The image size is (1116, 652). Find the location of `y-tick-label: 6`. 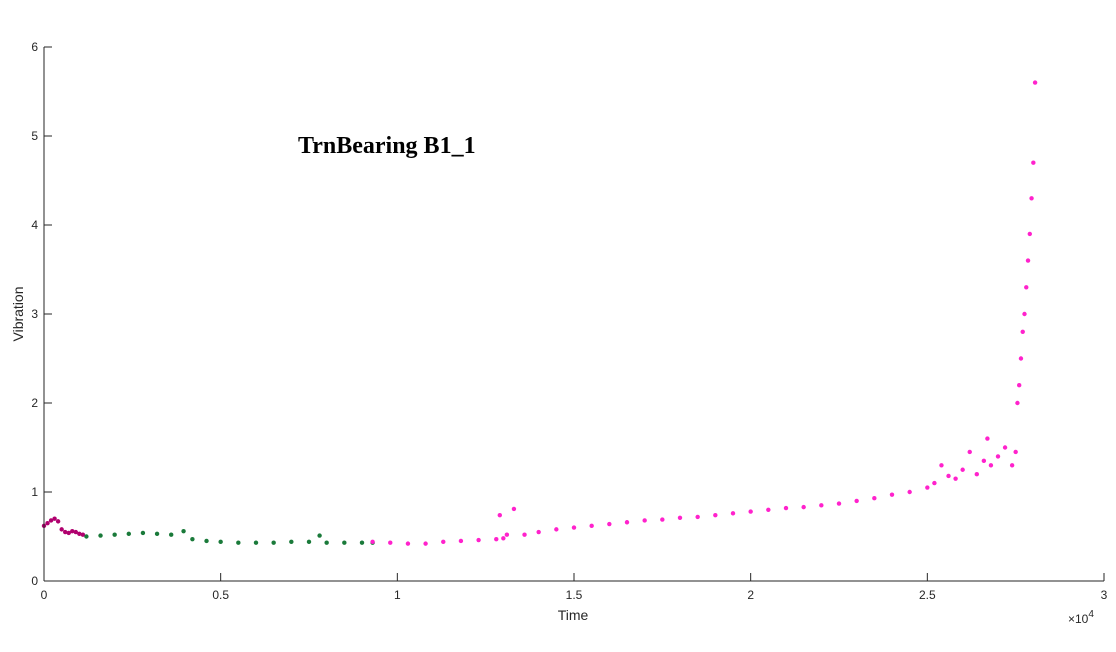

y-tick-label: 6 is located at coordinates (34, 47).